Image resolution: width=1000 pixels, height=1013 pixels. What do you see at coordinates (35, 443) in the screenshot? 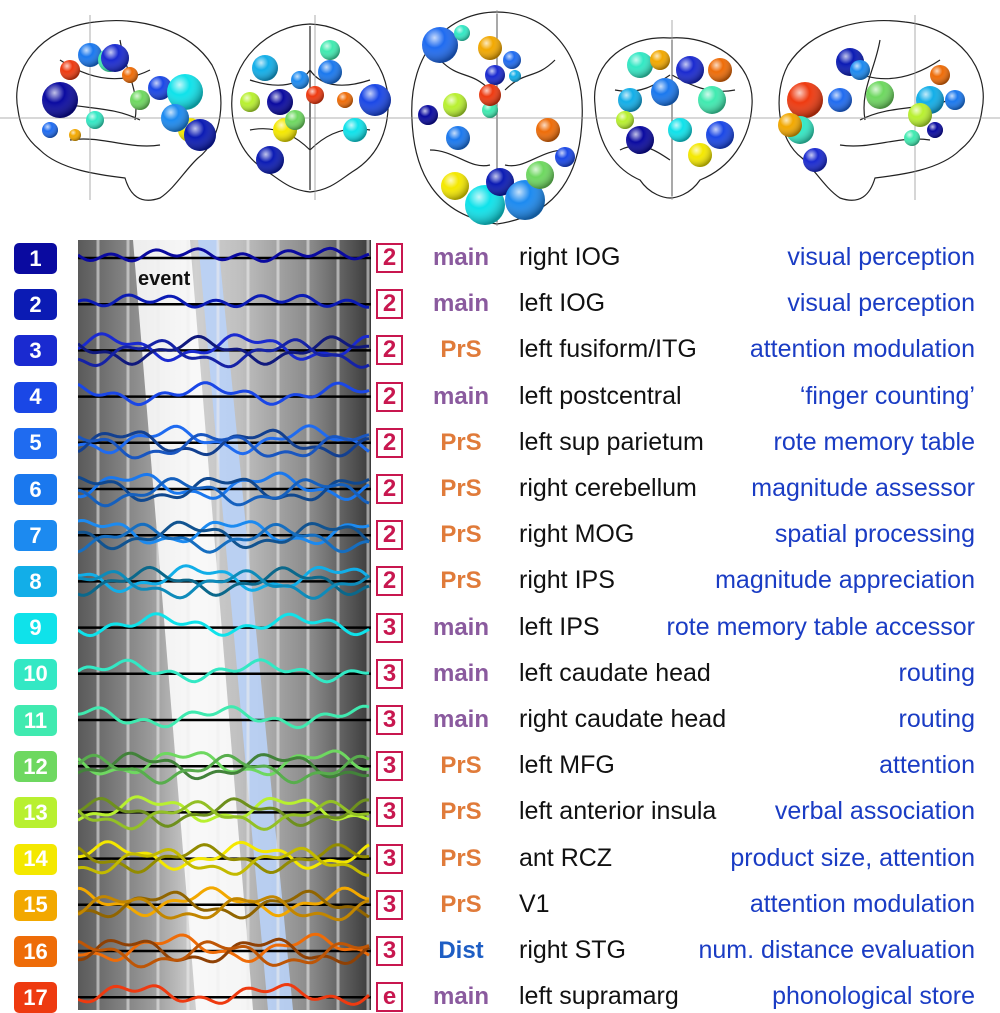
I see `region-number-badge: 5` at bounding box center [35, 443].